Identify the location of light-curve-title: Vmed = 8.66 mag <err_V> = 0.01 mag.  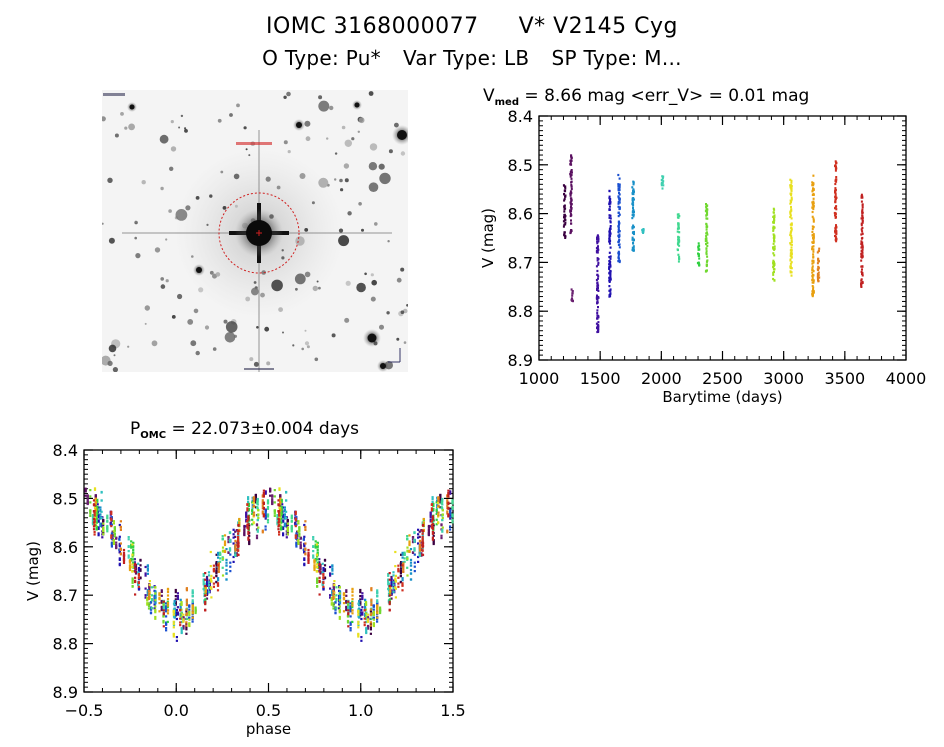
(646, 97).